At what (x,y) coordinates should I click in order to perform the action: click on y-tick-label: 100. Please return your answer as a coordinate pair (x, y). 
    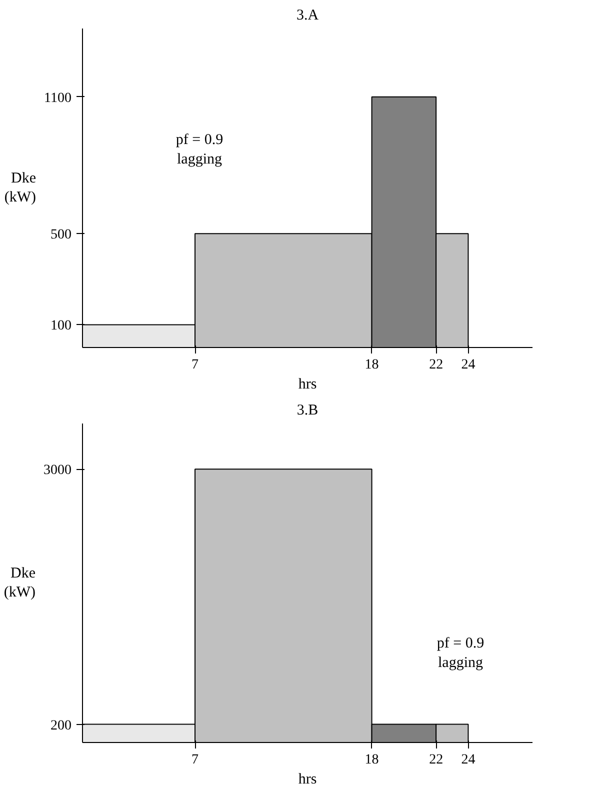
    Looking at the image, I should click on (61, 326).